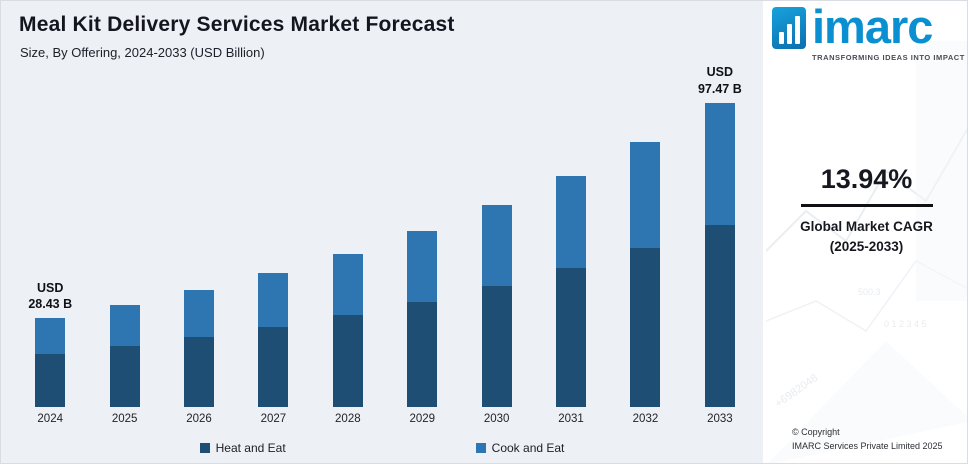 The width and height of the screenshot is (968, 464). Describe the element at coordinates (645, 327) in the screenshot. I see `bar-segment-heat-and-eat-2032` at that location.